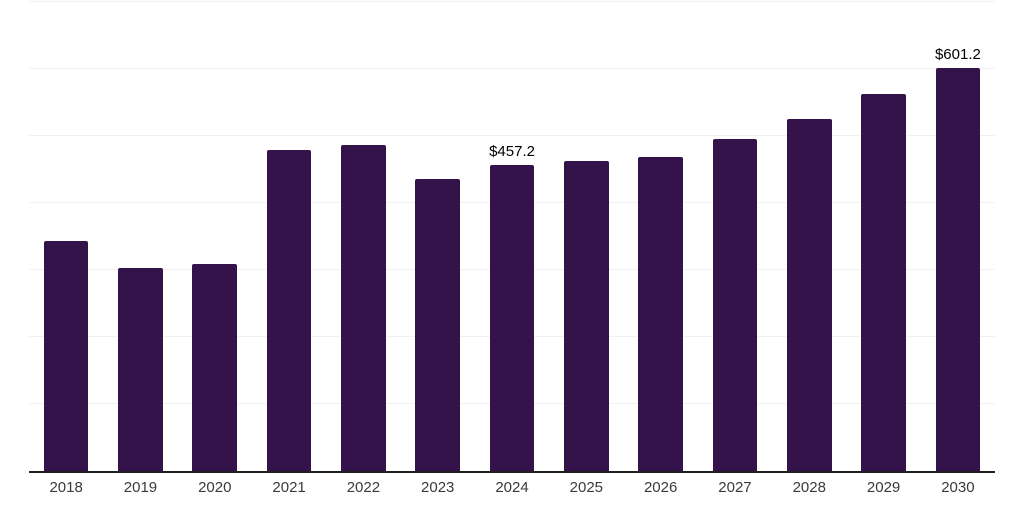 This screenshot has width=1024, height=512. What do you see at coordinates (883, 487) in the screenshot?
I see `x-tick-label-2029: 2029` at bounding box center [883, 487].